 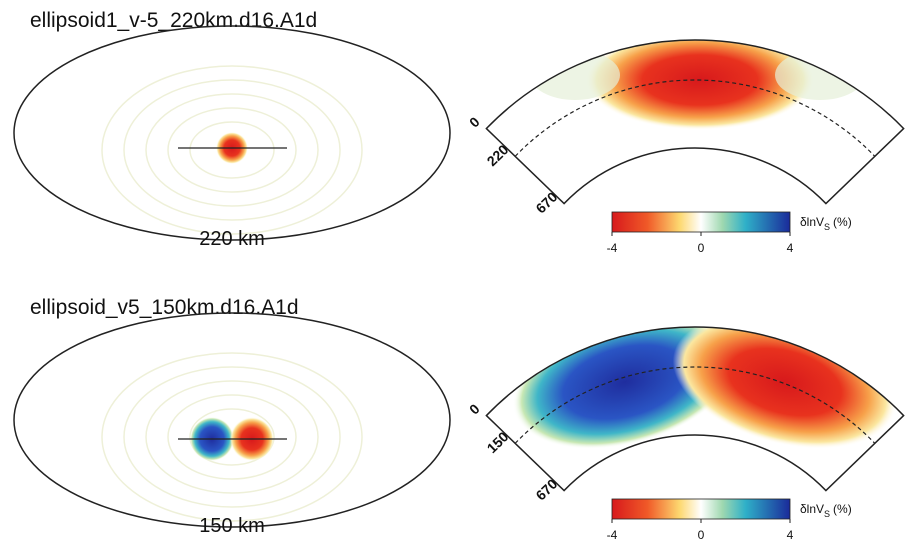 What do you see at coordinates (232, 239) in the screenshot?
I see `map-depth-label: 220 km` at bounding box center [232, 239].